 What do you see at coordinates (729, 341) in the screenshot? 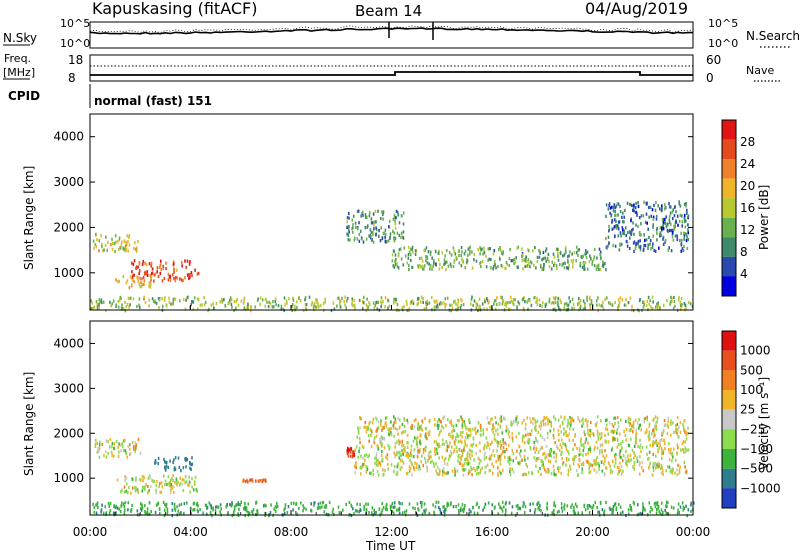
I see `velocity-colorbar-swatch` at bounding box center [729, 341].